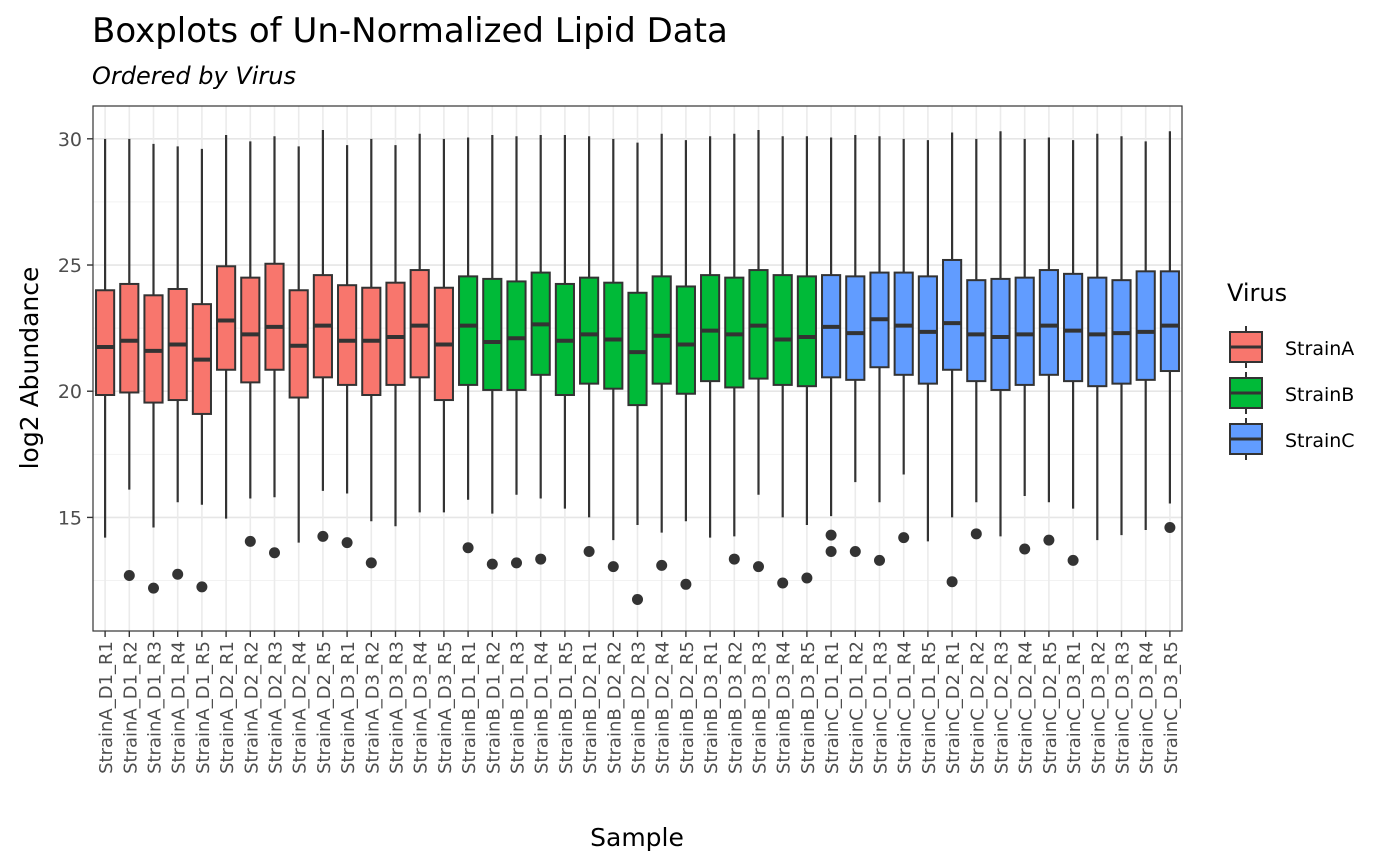 The image size is (1400, 866). I want to click on x-tick-label: StrainA_D2_R3, so click(276, 707).